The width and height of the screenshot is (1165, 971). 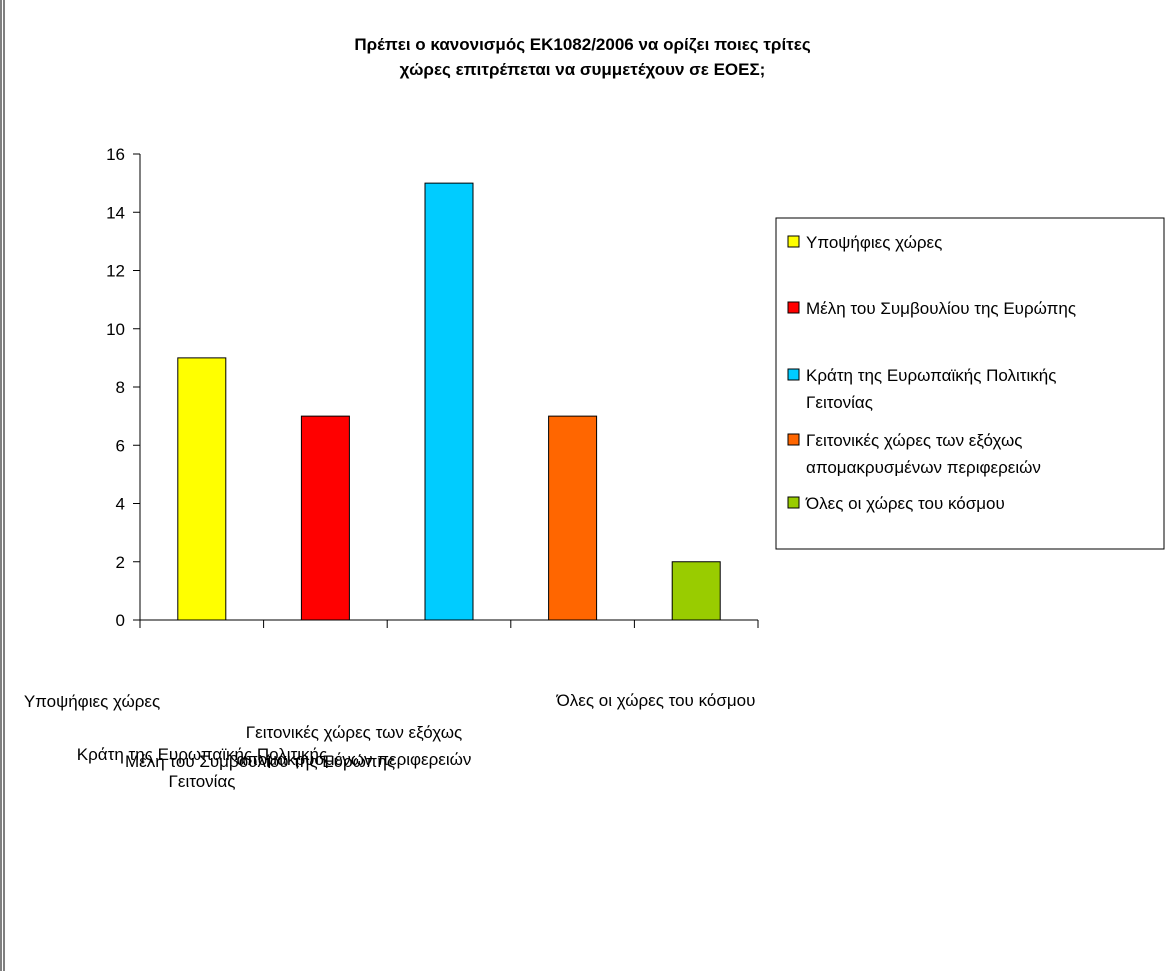 What do you see at coordinates (656, 700) in the screenshot?
I see `x-tick-label-5: Όλες οι χώρες του κόσμου` at bounding box center [656, 700].